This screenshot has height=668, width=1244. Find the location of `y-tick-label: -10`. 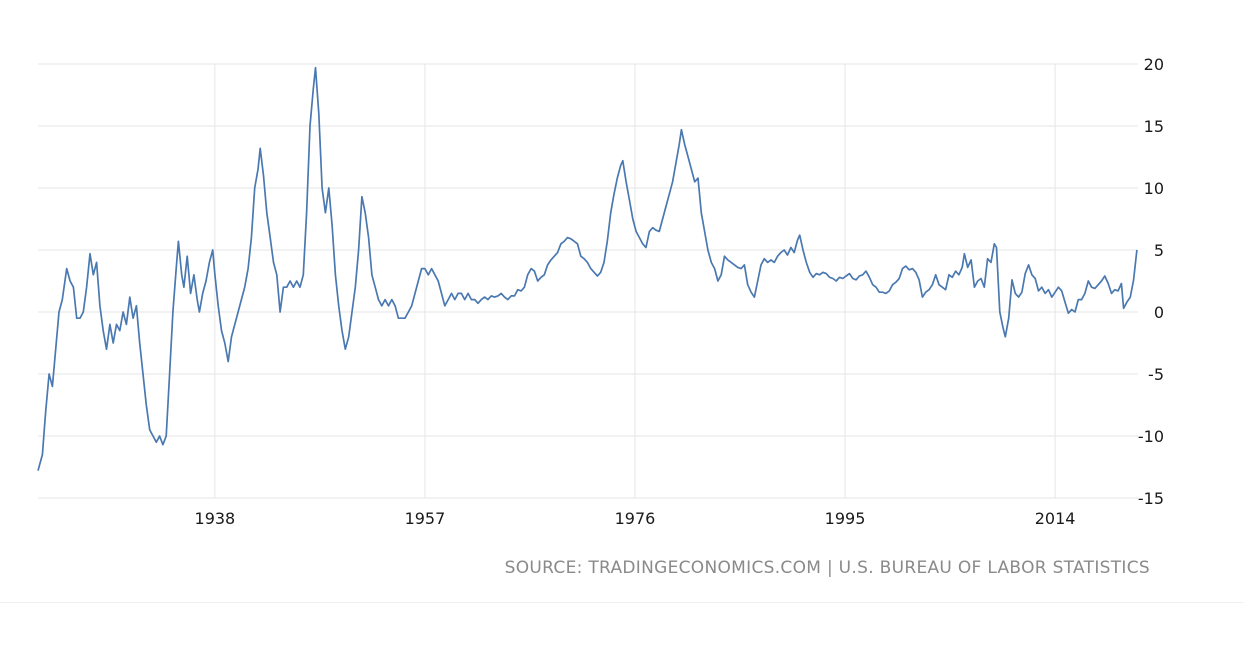

y-tick-label: -10 is located at coordinates (1151, 436).